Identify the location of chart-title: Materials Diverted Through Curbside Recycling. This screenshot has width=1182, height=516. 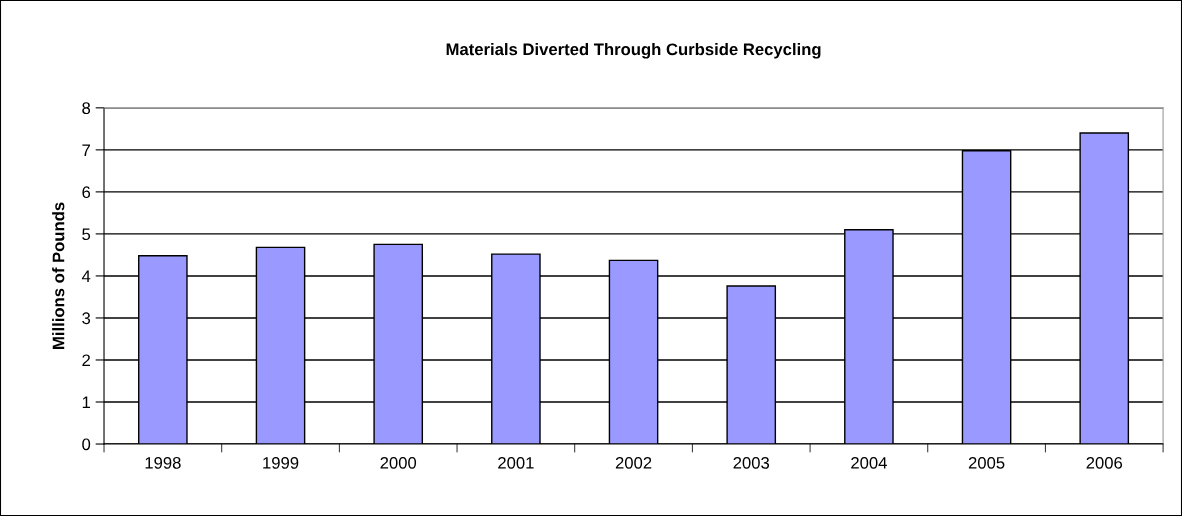
(633, 50).